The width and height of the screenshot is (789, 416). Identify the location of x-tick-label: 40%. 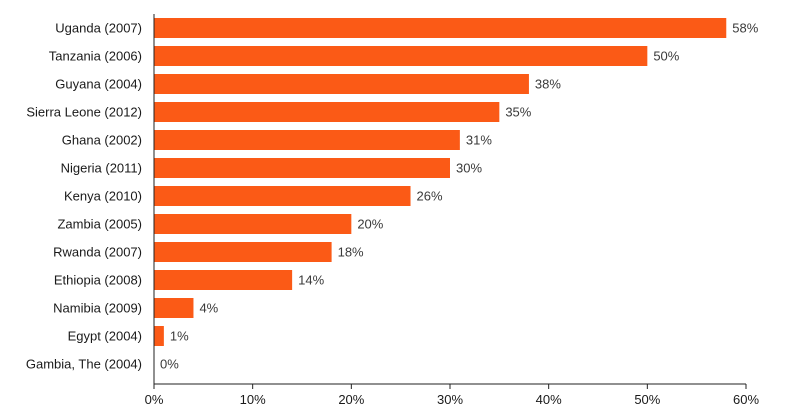
(549, 399).